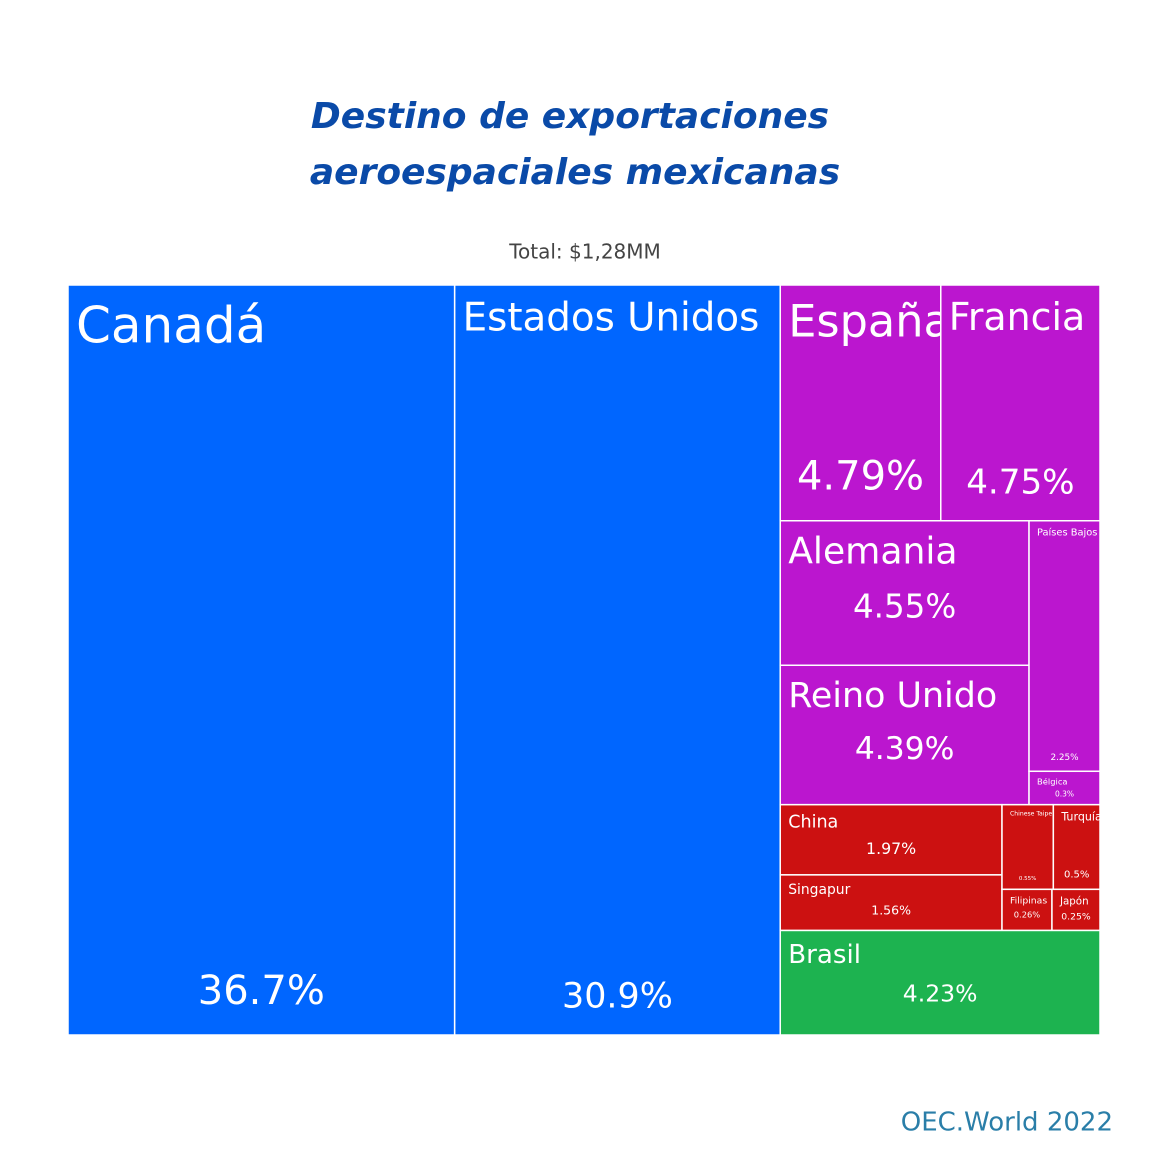 The height and width of the screenshot is (1174, 1170). Describe the element at coordinates (869, 322) in the screenshot. I see `tile-label: España` at that location.